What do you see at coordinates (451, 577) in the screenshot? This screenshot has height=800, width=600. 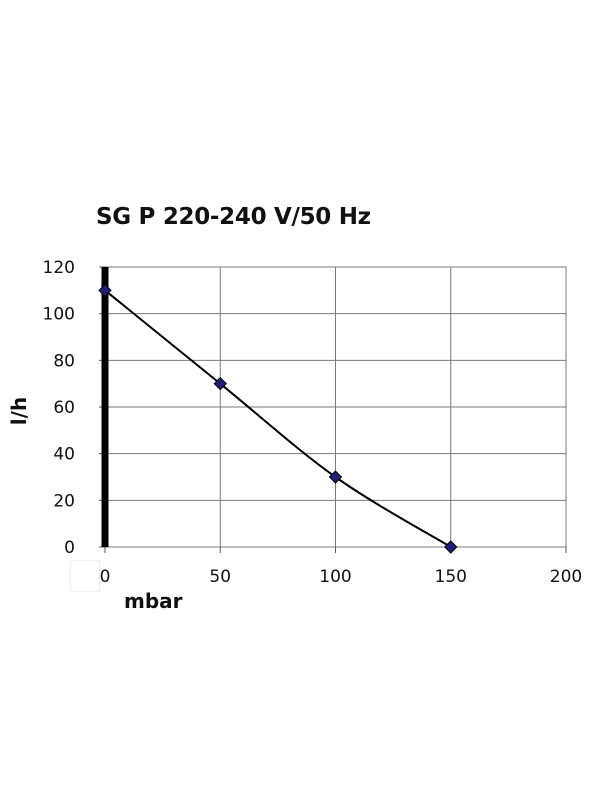 I see `x-tick-label: 150` at bounding box center [451, 577].